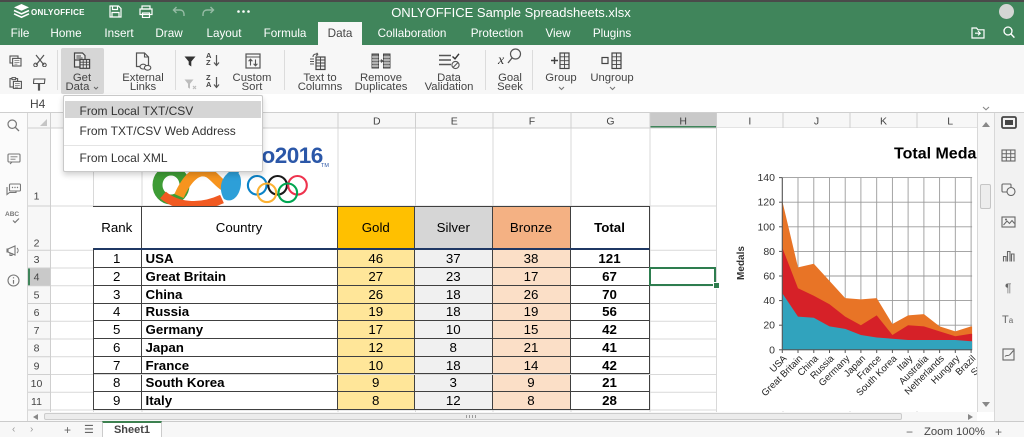 The image size is (1024, 439). Describe the element at coordinates (454, 122) in the screenshot. I see `svg-text: E` at that location.